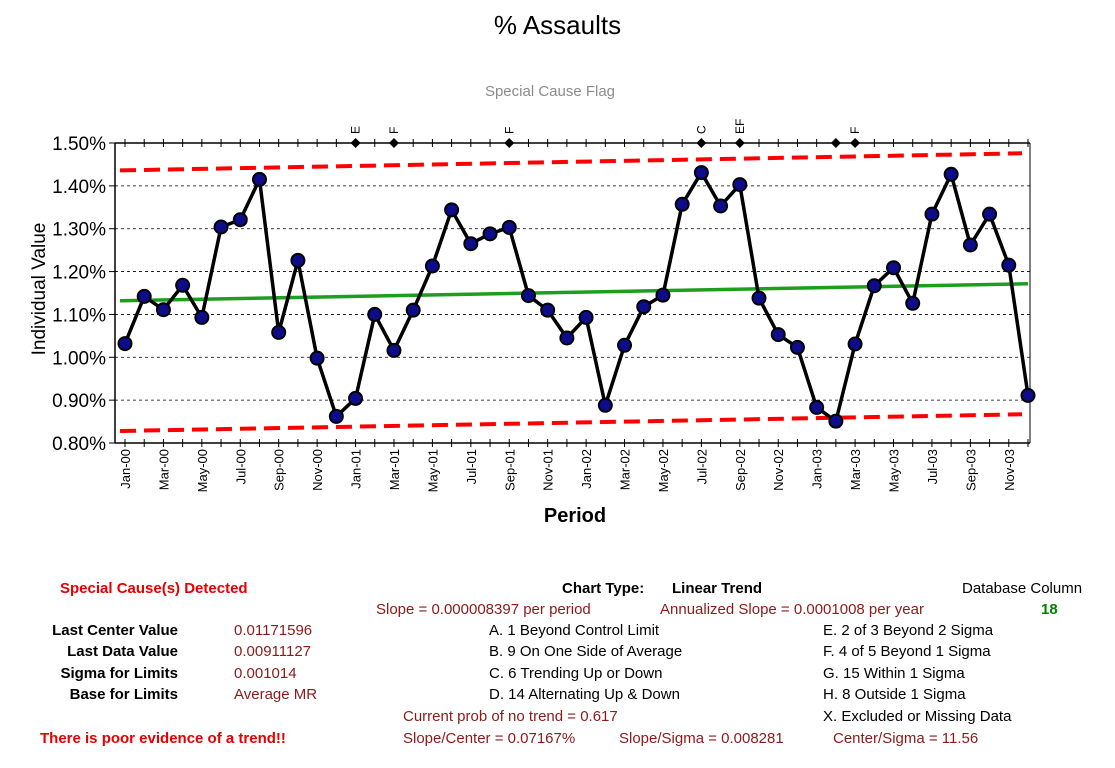  What do you see at coordinates (1009, 470) in the screenshot?
I see `x-tick-label: Nov-03` at bounding box center [1009, 470].